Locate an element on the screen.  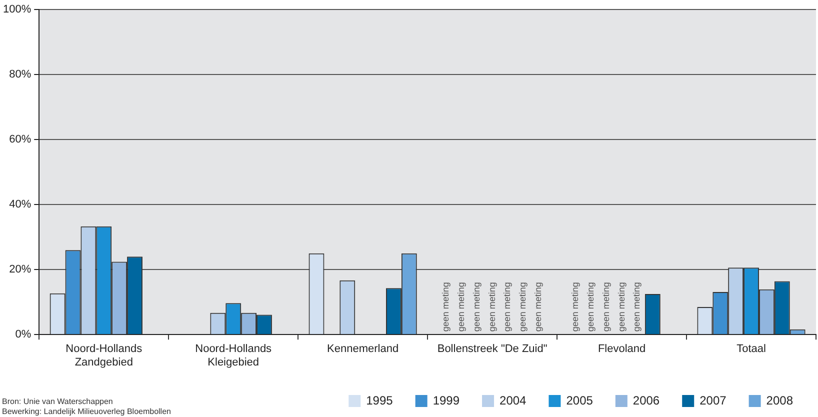
legend-label: 2007 is located at coordinates (713, 400).